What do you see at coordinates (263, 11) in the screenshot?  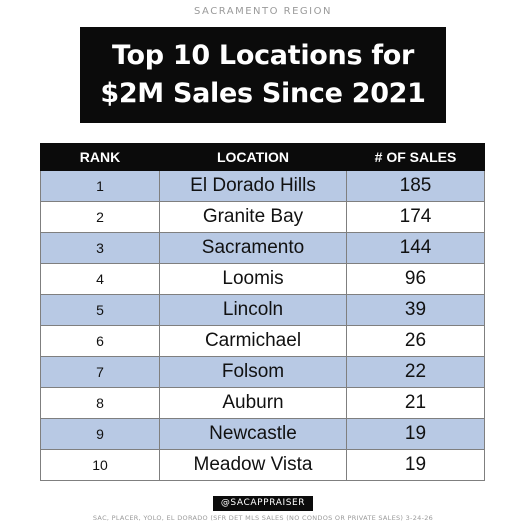 I see `region-label: SACRAMENTO REGION` at bounding box center [263, 11].